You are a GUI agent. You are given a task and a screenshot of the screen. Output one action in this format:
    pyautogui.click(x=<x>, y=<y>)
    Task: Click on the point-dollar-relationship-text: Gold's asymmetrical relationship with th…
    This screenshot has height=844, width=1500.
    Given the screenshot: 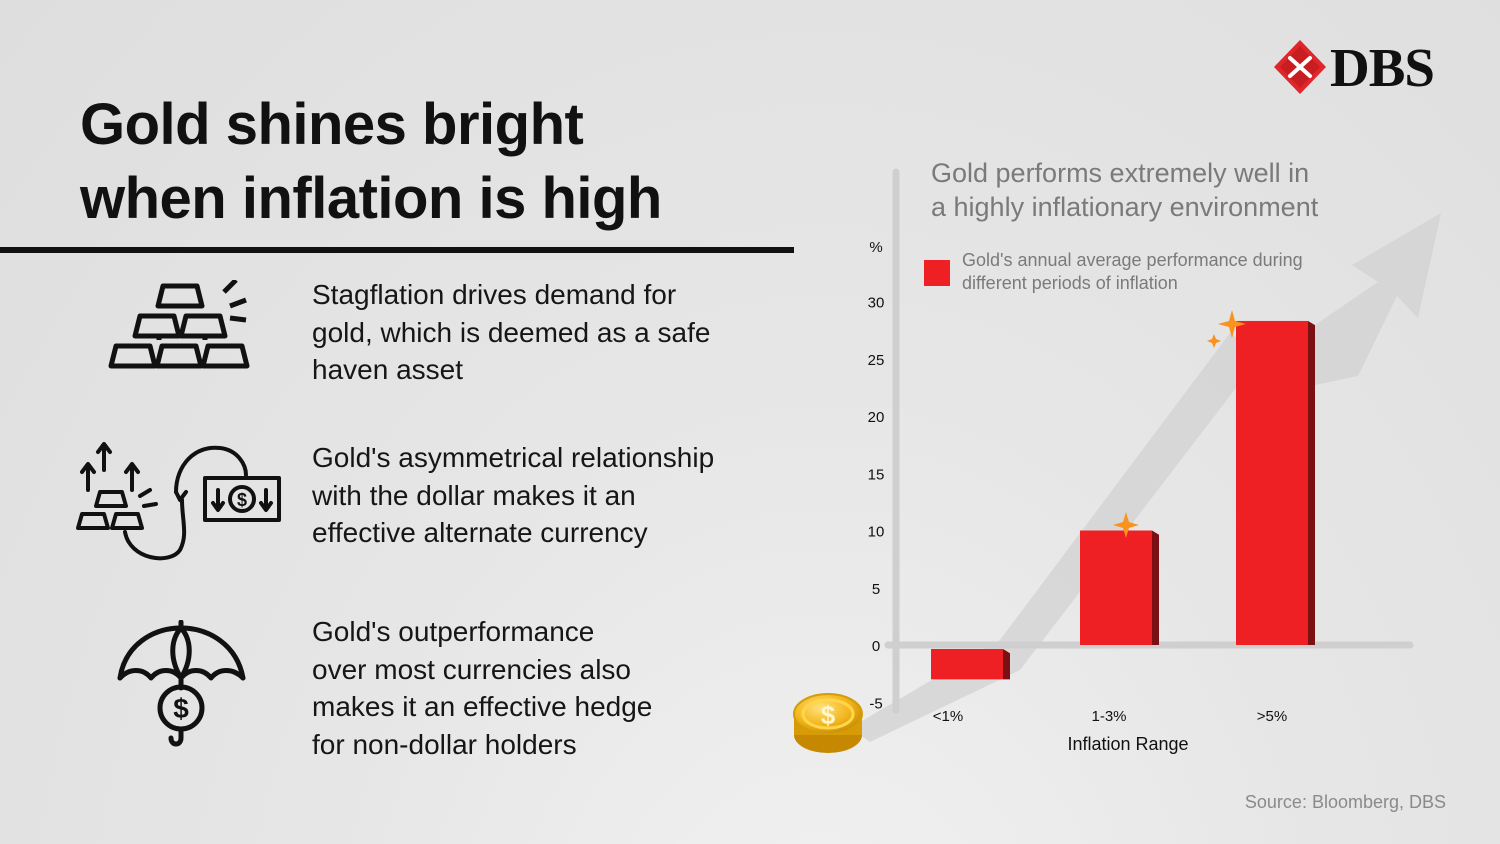 What is the action you would take?
    pyautogui.click(x=513, y=495)
    